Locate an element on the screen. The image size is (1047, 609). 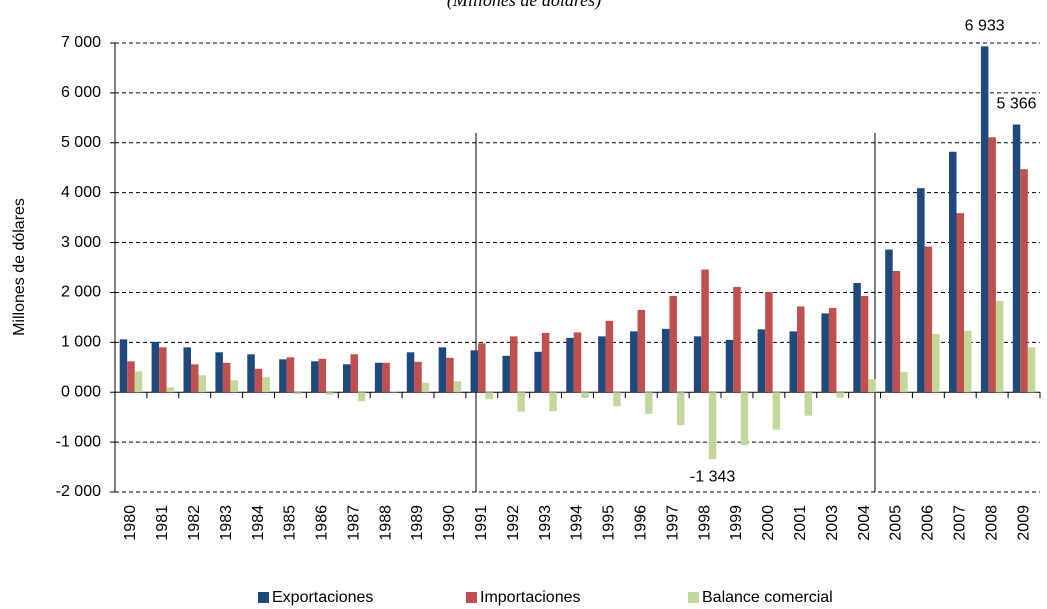
x-tick-label: 1990 is located at coordinates (449, 523).